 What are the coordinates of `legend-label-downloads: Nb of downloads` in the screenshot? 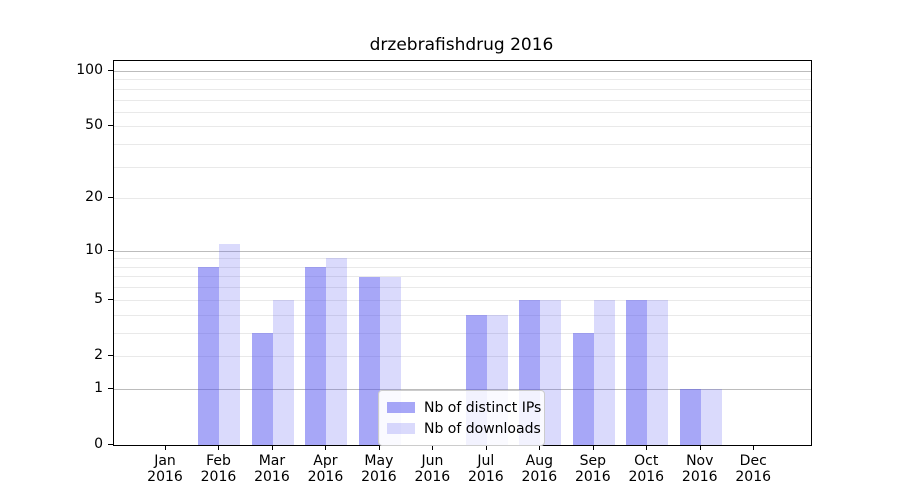 It's located at (482, 428).